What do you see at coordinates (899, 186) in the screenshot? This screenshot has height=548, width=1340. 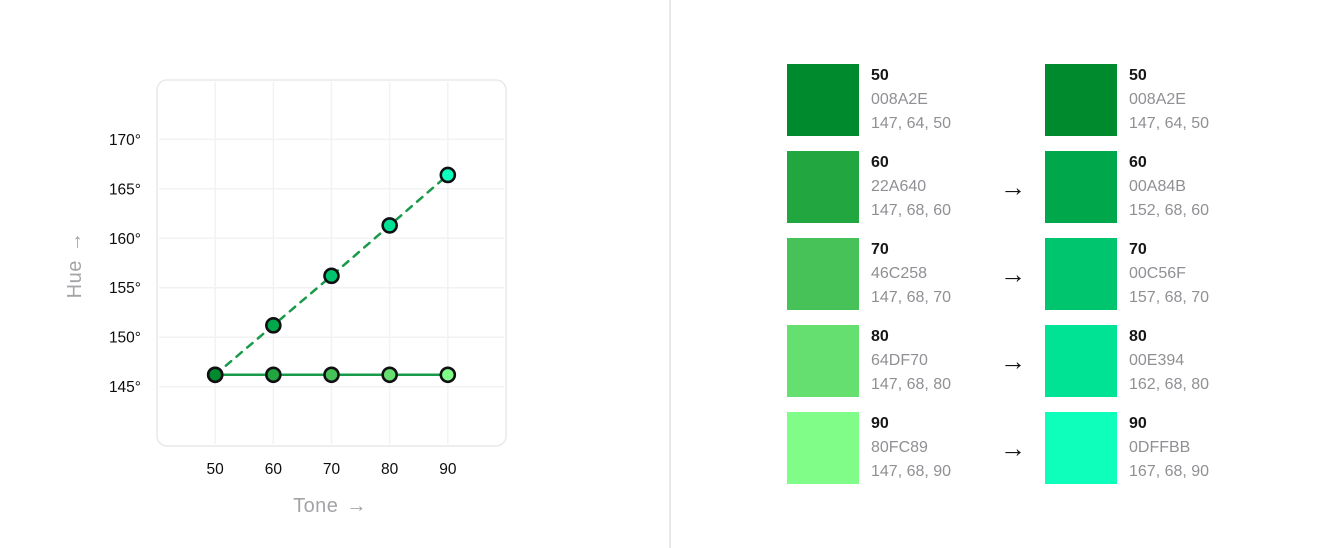 I see `hex-value: 22A640` at bounding box center [899, 186].